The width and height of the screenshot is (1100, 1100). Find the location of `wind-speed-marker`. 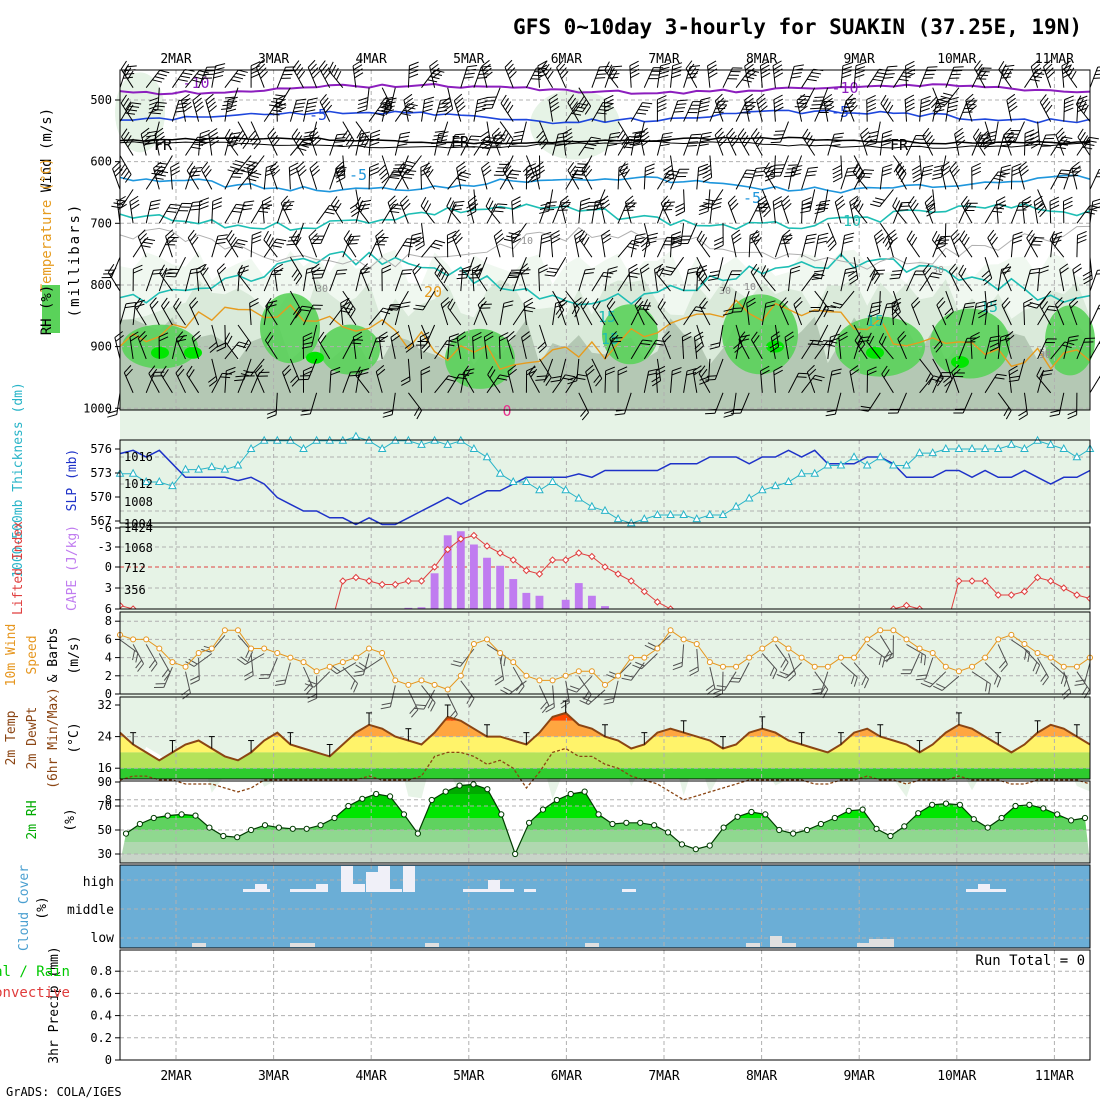

wind-speed-marker is located at coordinates (355, 657).